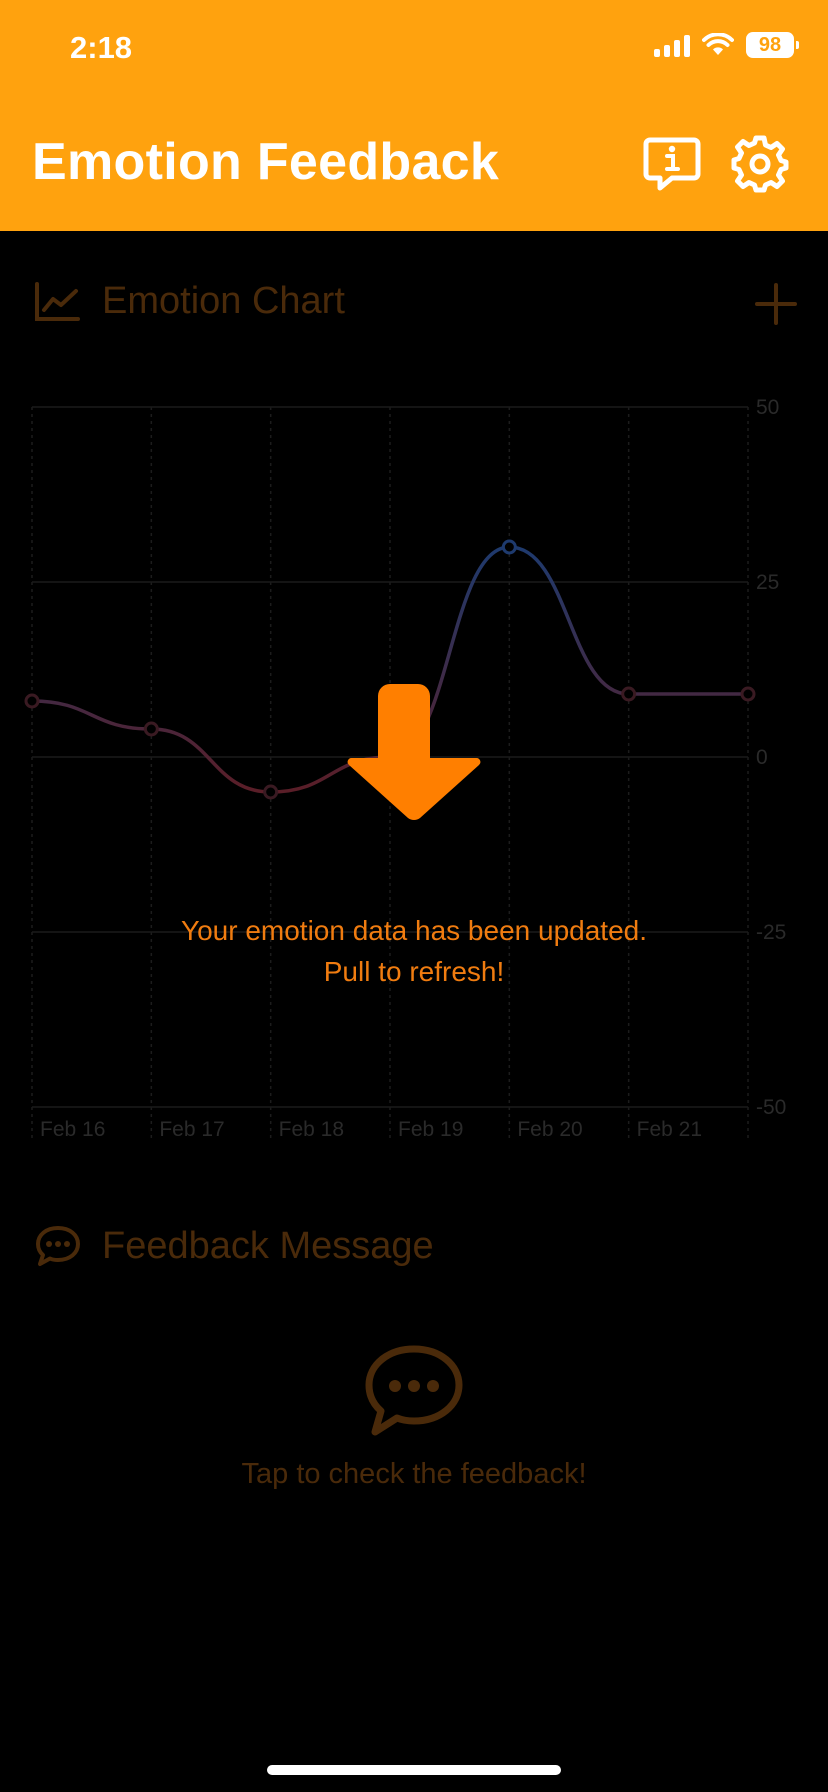 This screenshot has height=1792, width=828. Describe the element at coordinates (414, 115) in the screenshot. I see `app-header: 2:18 98 Emotion Feedback` at that location.